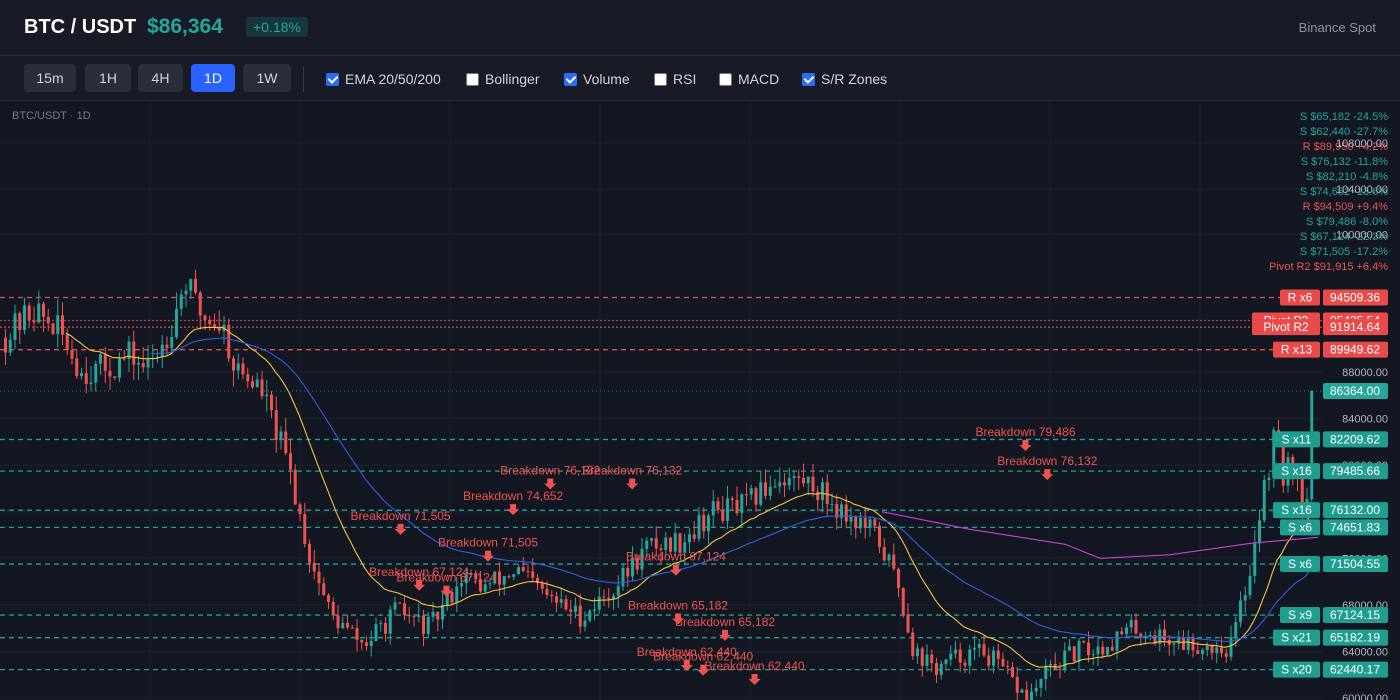 This screenshot has height=700, width=1400. I want to click on volume-toggle: Volume, so click(597, 79).